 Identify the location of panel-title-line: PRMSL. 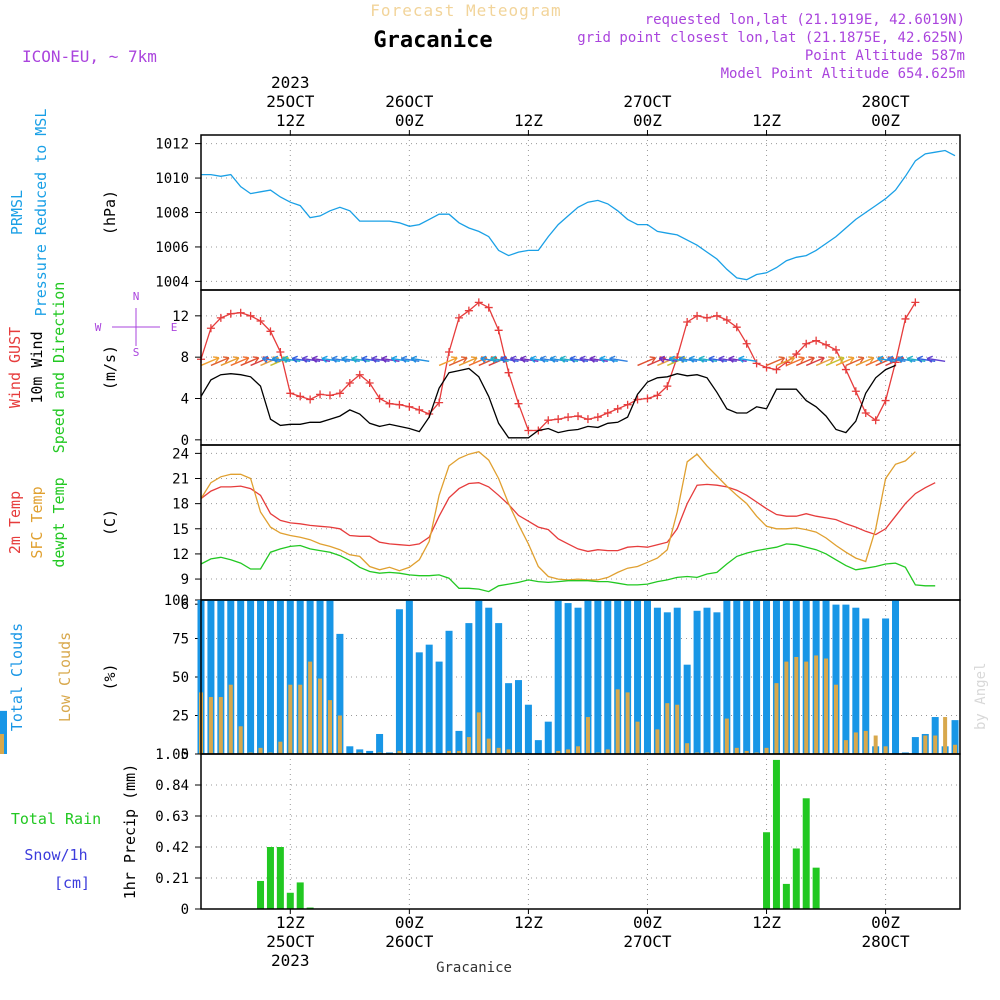
(17, 212).